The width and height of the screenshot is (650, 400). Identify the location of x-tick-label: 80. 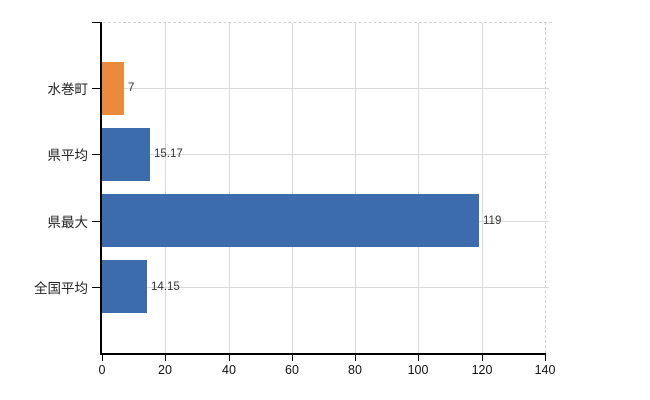
(355, 370).